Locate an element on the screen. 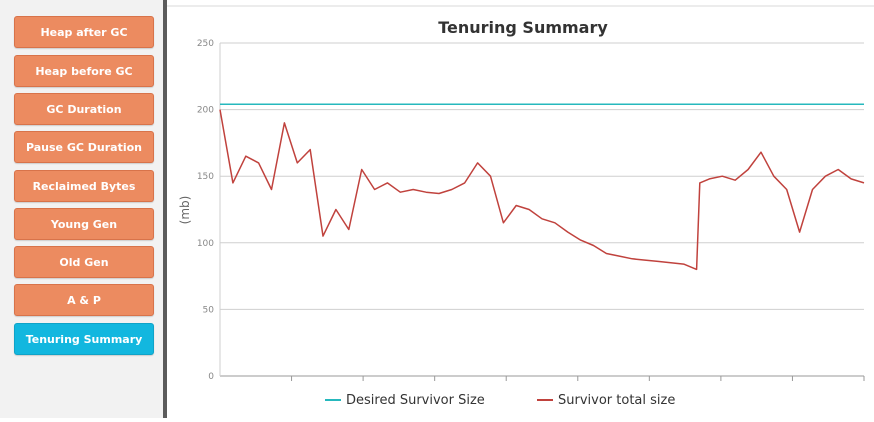 This screenshot has height=422, width=874. y-tick-label: 200 is located at coordinates (205, 111).